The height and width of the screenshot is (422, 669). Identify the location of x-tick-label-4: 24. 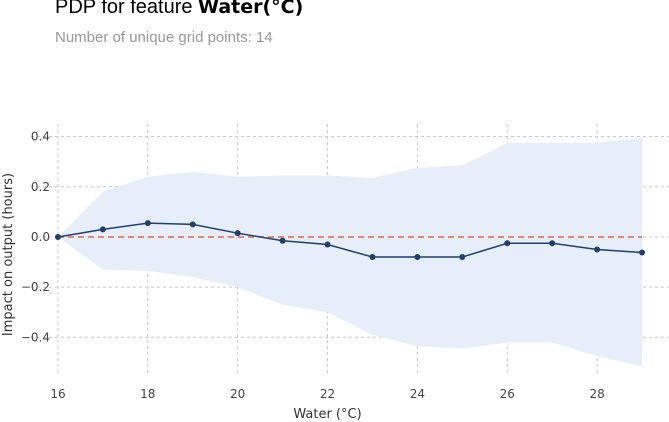
(417, 394).